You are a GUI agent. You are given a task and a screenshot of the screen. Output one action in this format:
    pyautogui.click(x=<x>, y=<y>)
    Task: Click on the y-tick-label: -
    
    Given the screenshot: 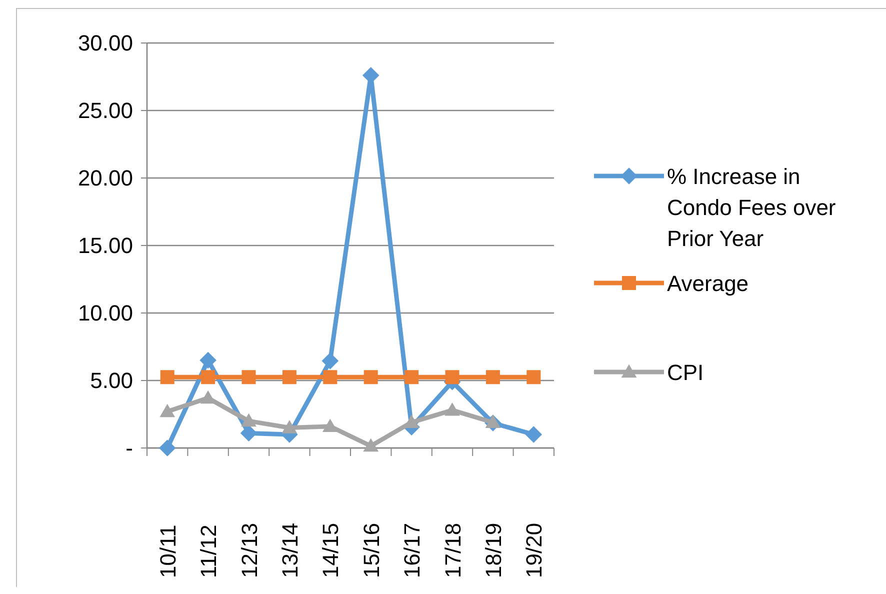 What is the action you would take?
    pyautogui.click(x=129, y=448)
    